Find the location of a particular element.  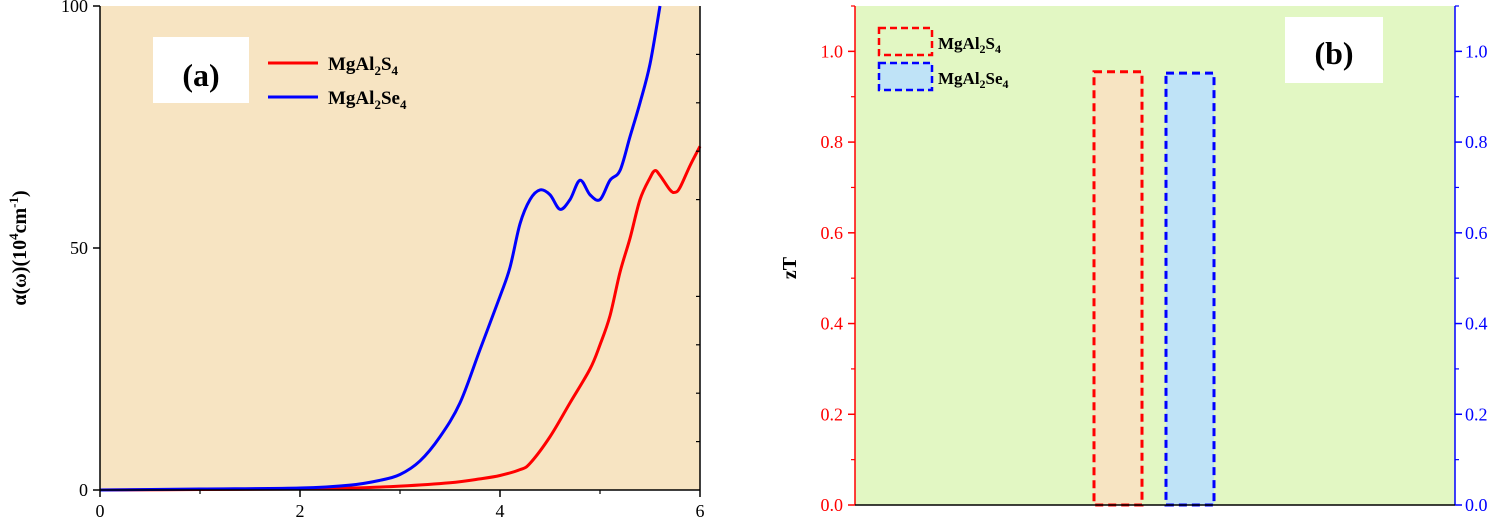

panel-a-x-tick-label: 0 is located at coordinates (100, 511).